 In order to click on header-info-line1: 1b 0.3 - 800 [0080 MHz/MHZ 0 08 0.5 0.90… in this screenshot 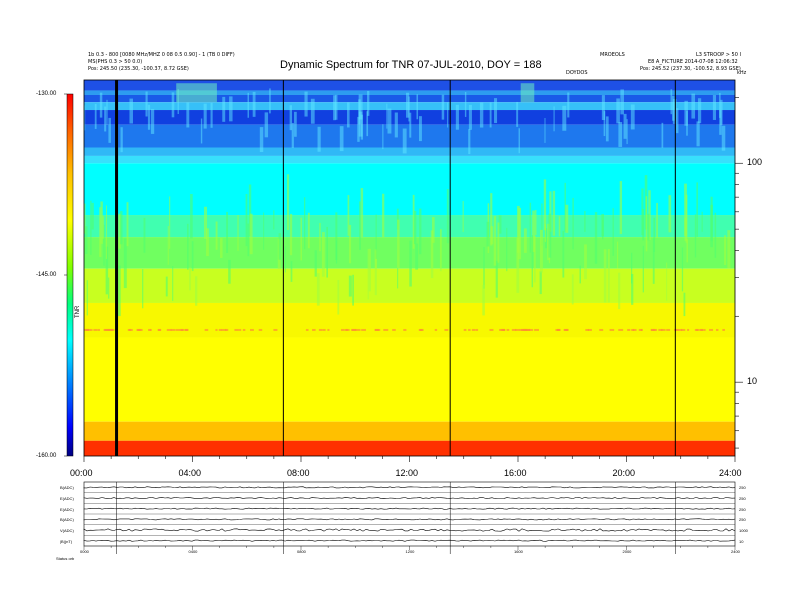, I will do `click(161, 55)`.